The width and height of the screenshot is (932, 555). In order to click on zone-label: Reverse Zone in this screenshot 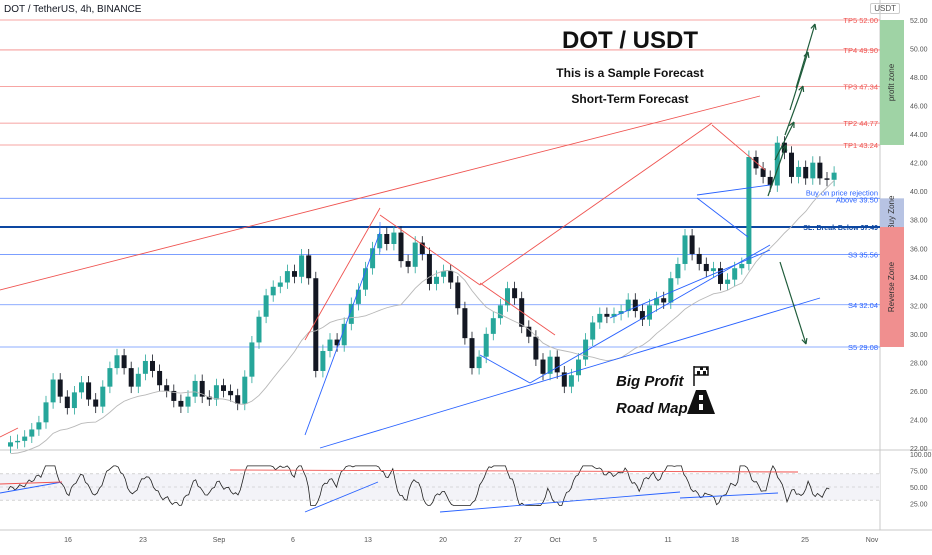, I will do `click(891, 286)`.